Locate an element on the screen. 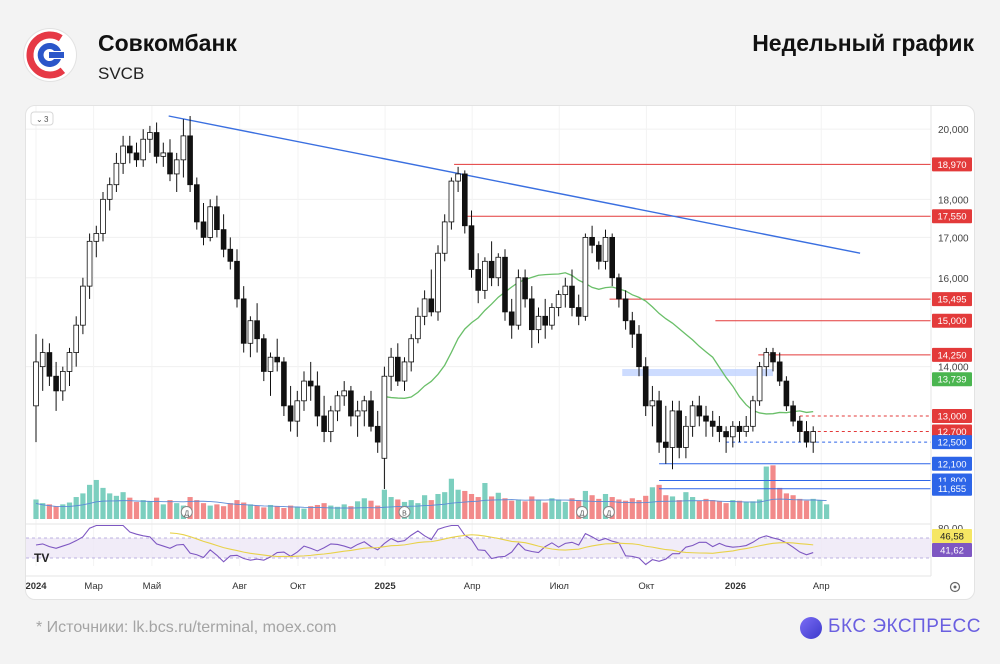  dividend-marker-label: В is located at coordinates (404, 514).